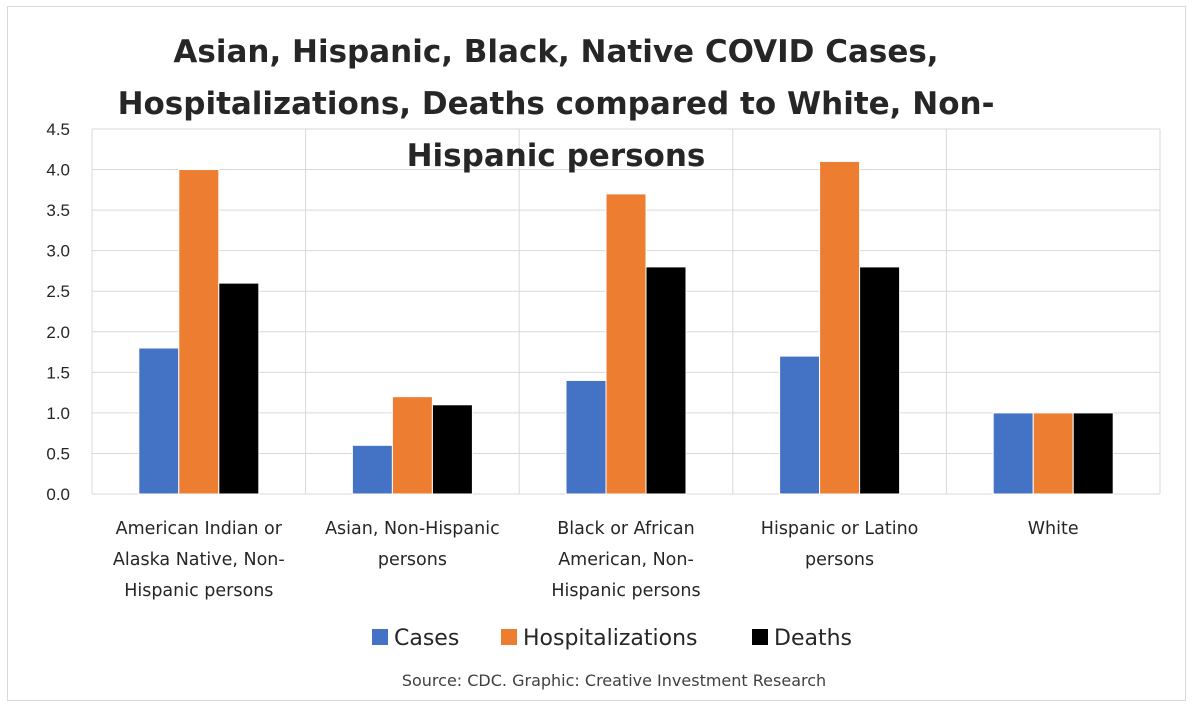 This screenshot has height=710, width=1193. Describe the element at coordinates (556, 156) in the screenshot. I see `title-line-3: Hispanic persons` at that location.